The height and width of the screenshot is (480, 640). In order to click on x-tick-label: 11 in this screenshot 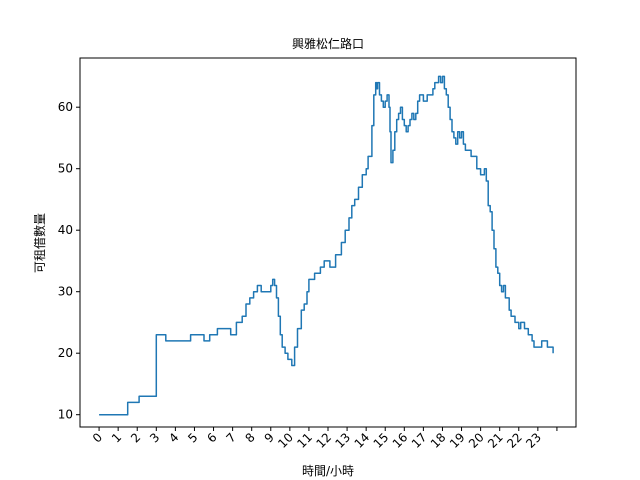, I will do `click(304, 440)`.